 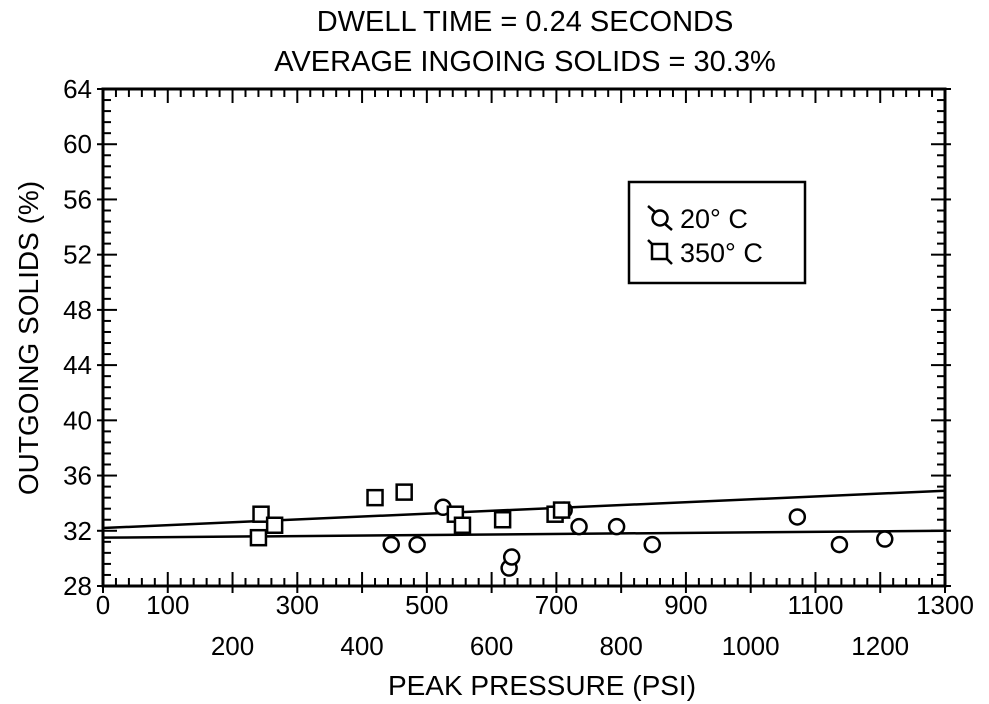 I want to click on x-tick-label: 600, so click(x=491, y=646).